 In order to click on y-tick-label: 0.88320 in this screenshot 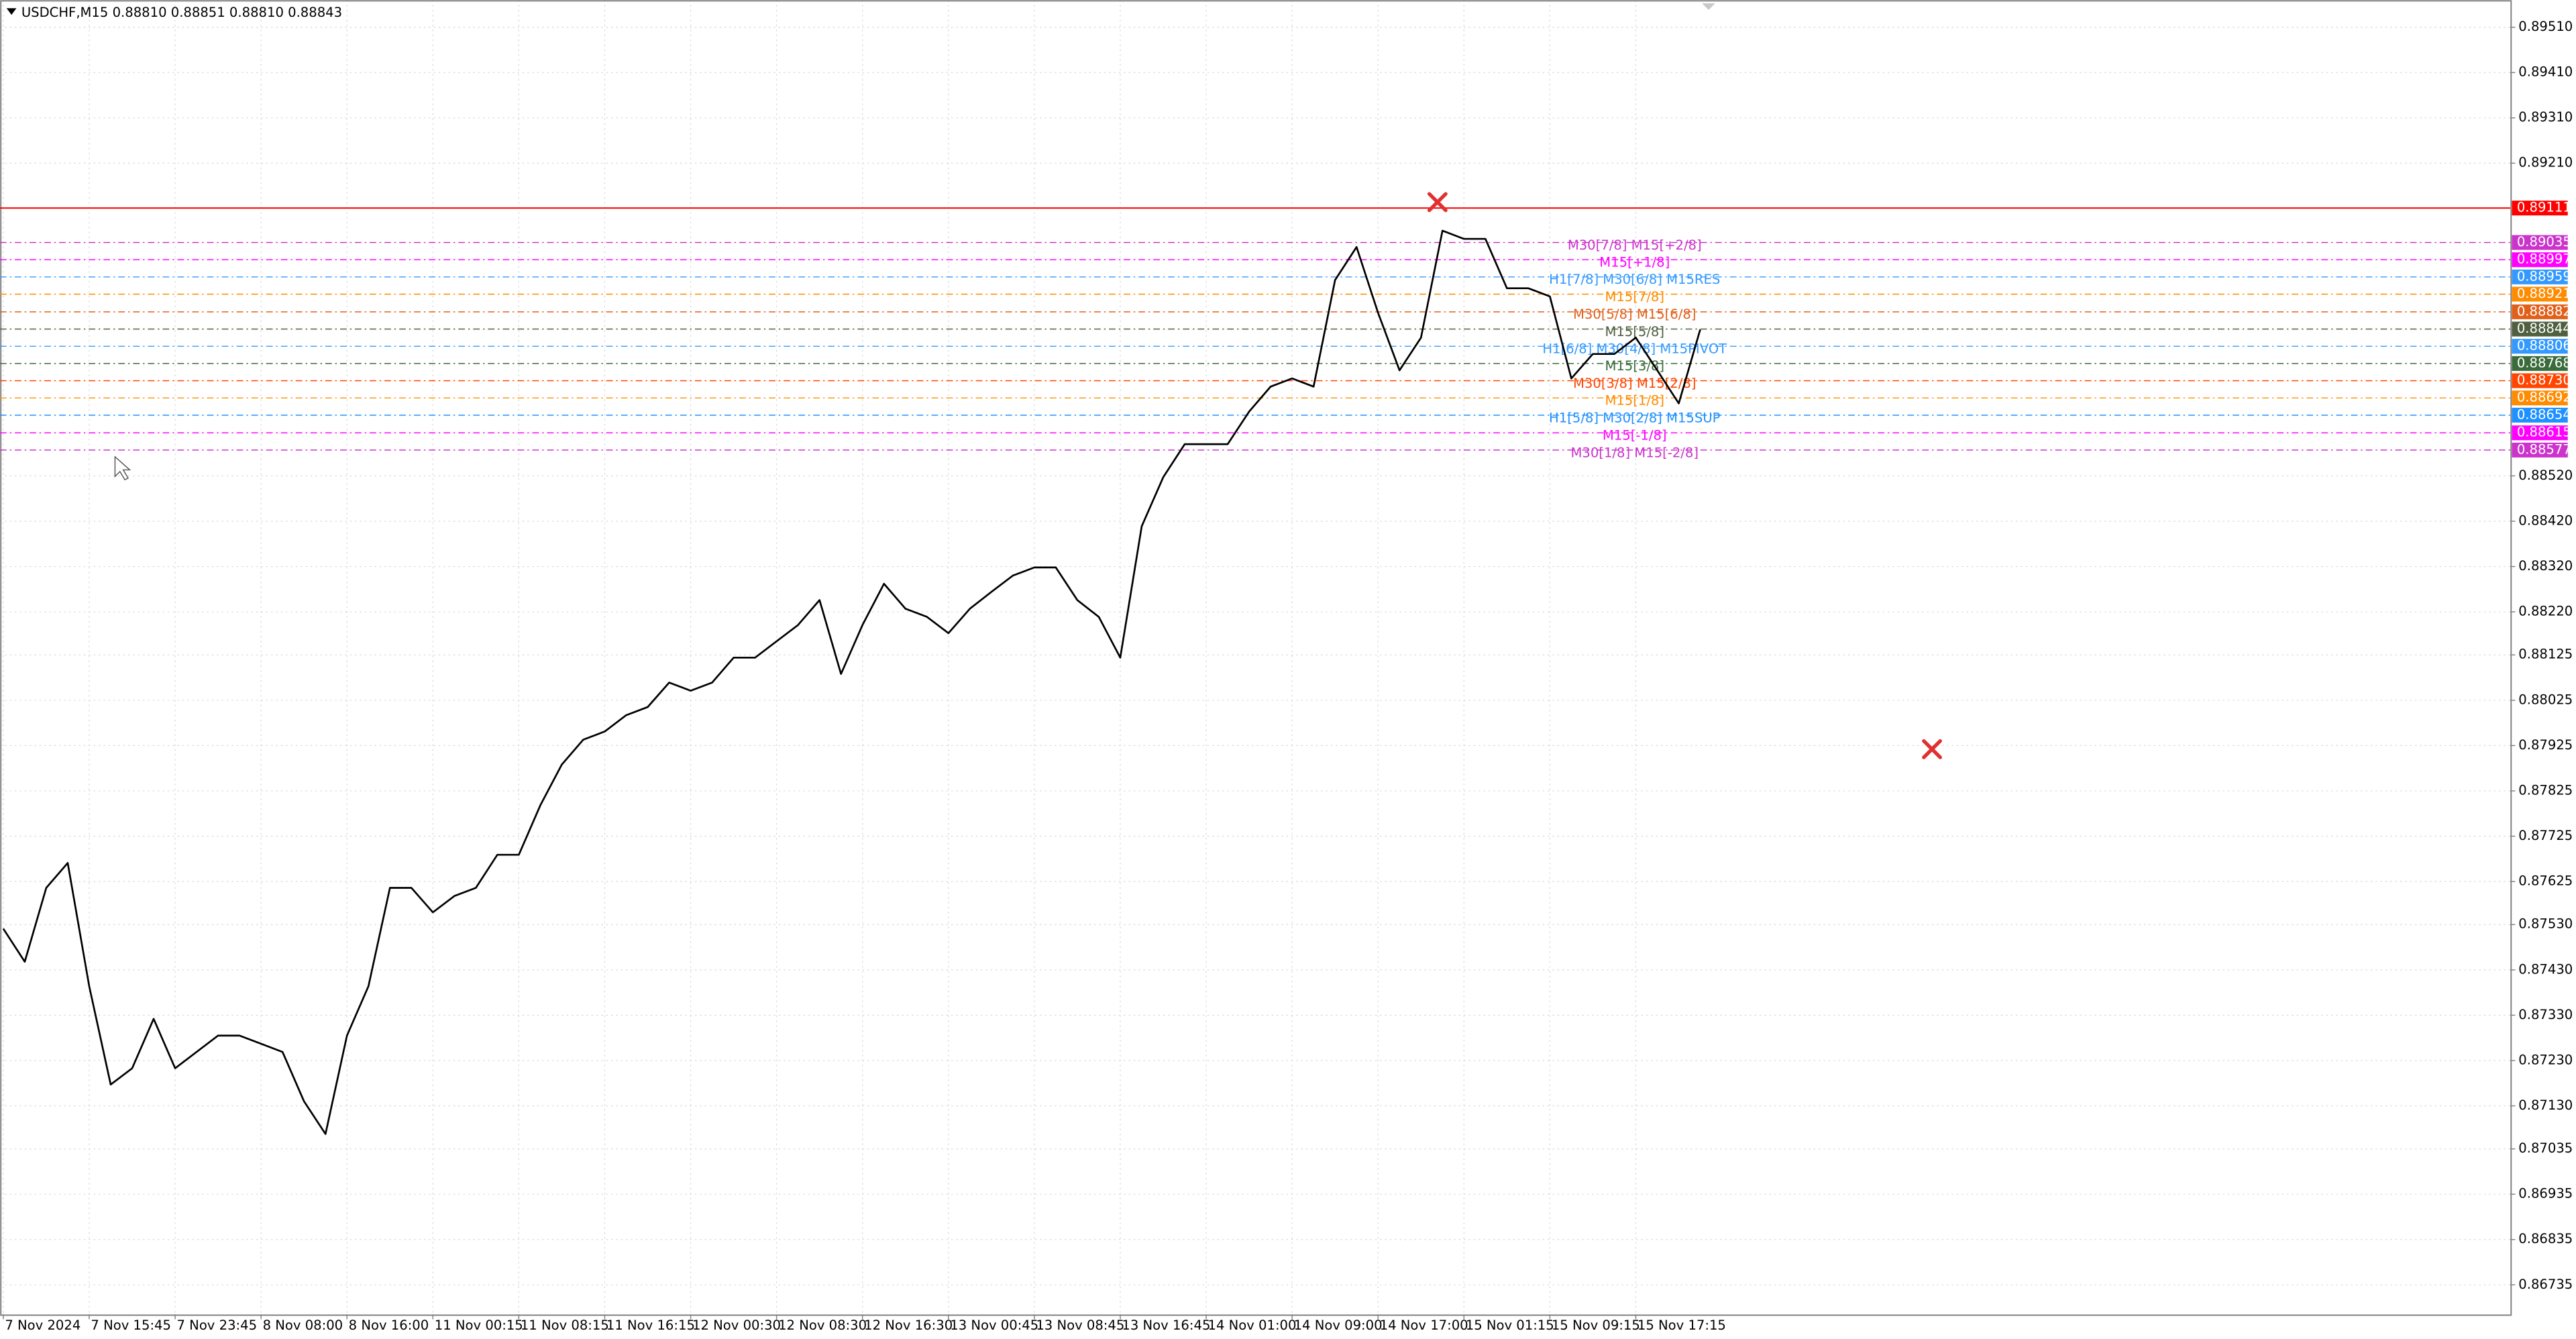, I will do `click(2545, 566)`.